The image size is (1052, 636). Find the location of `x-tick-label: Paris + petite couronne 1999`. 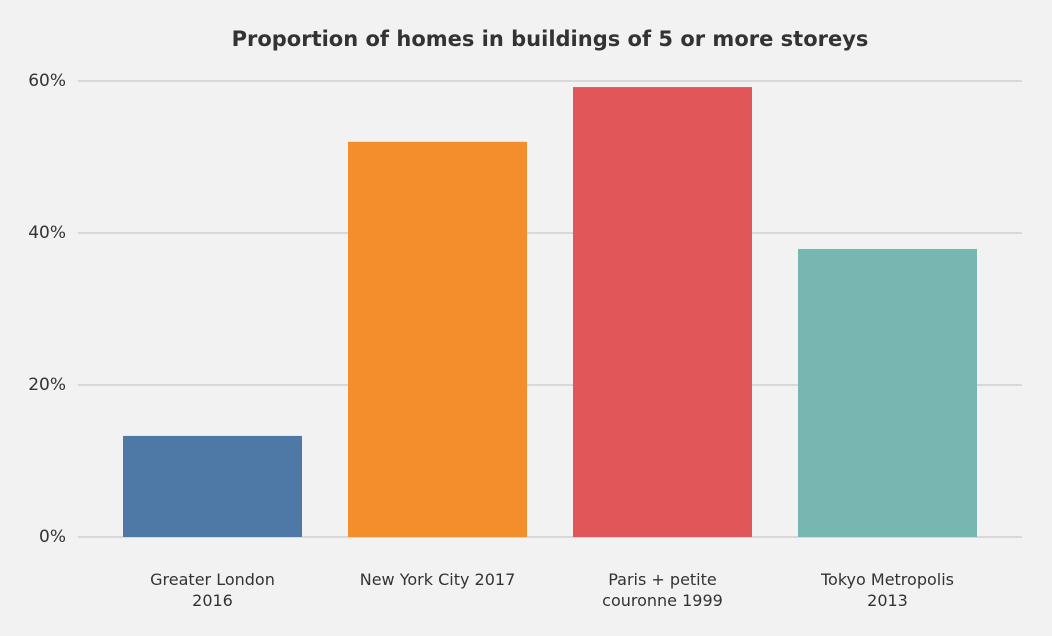

x-tick-label: Paris + petite couronne 1999 is located at coordinates (662, 590).